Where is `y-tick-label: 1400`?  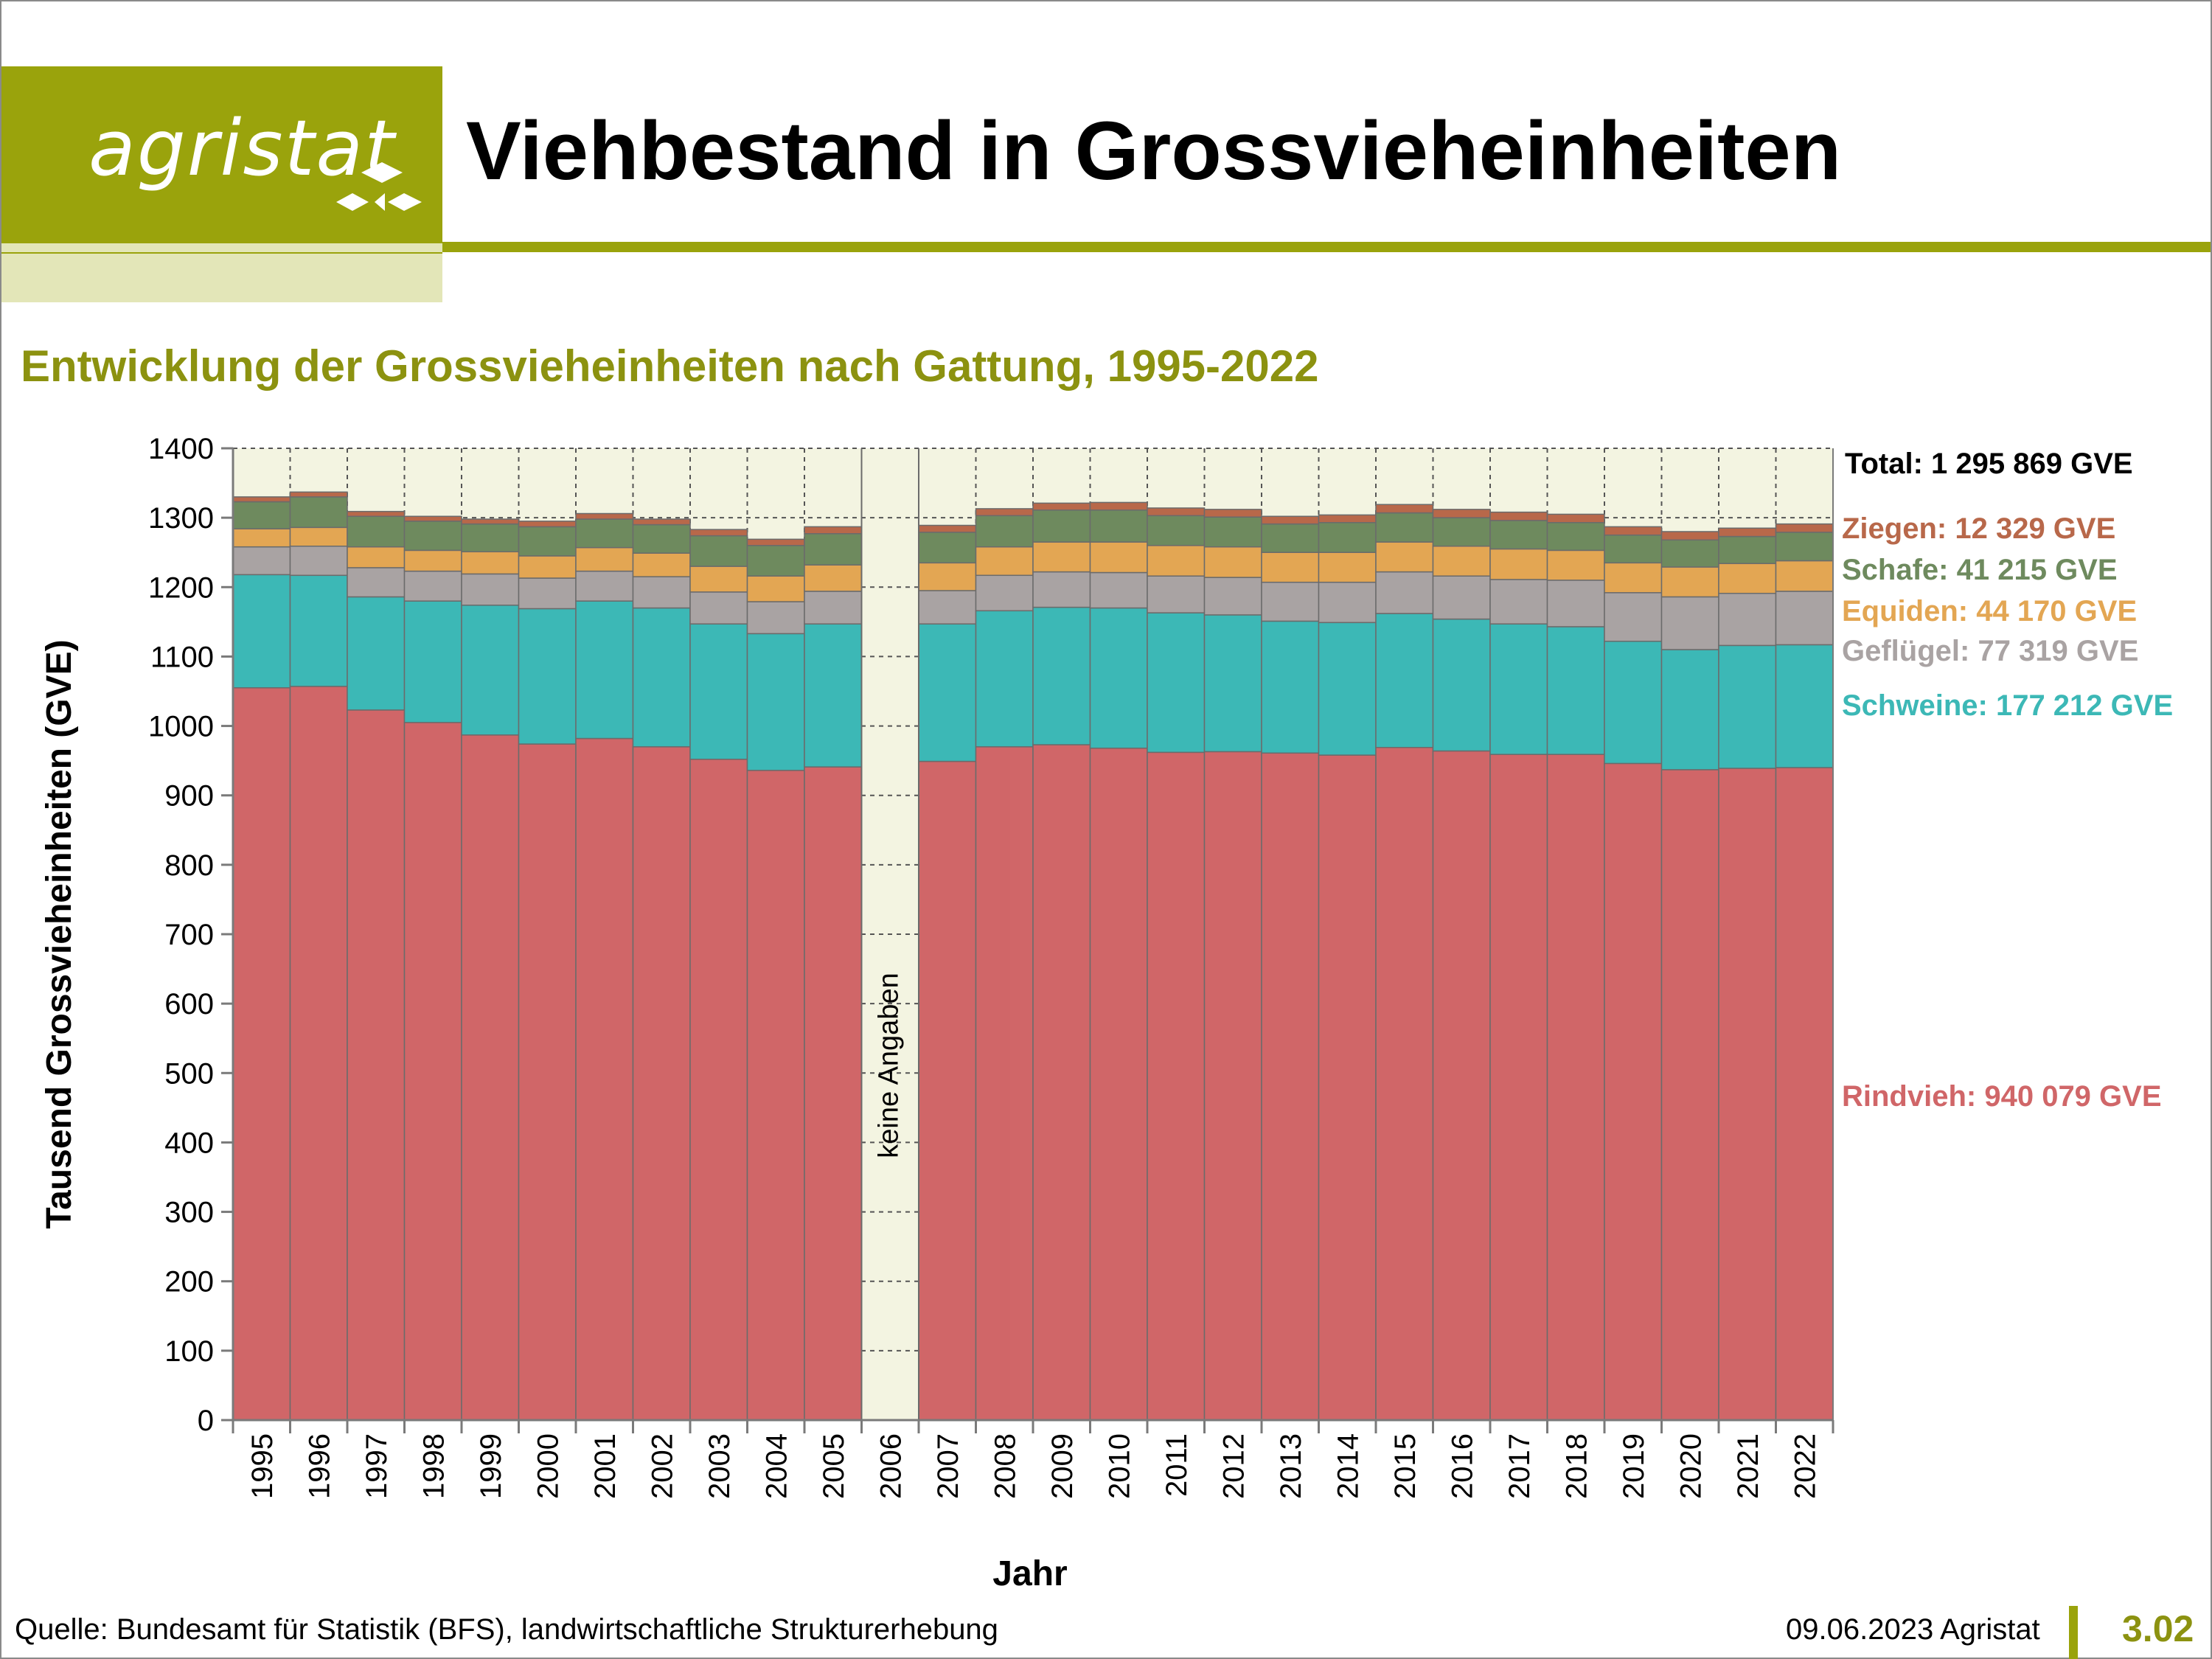
y-tick-label: 1400 is located at coordinates (181, 449).